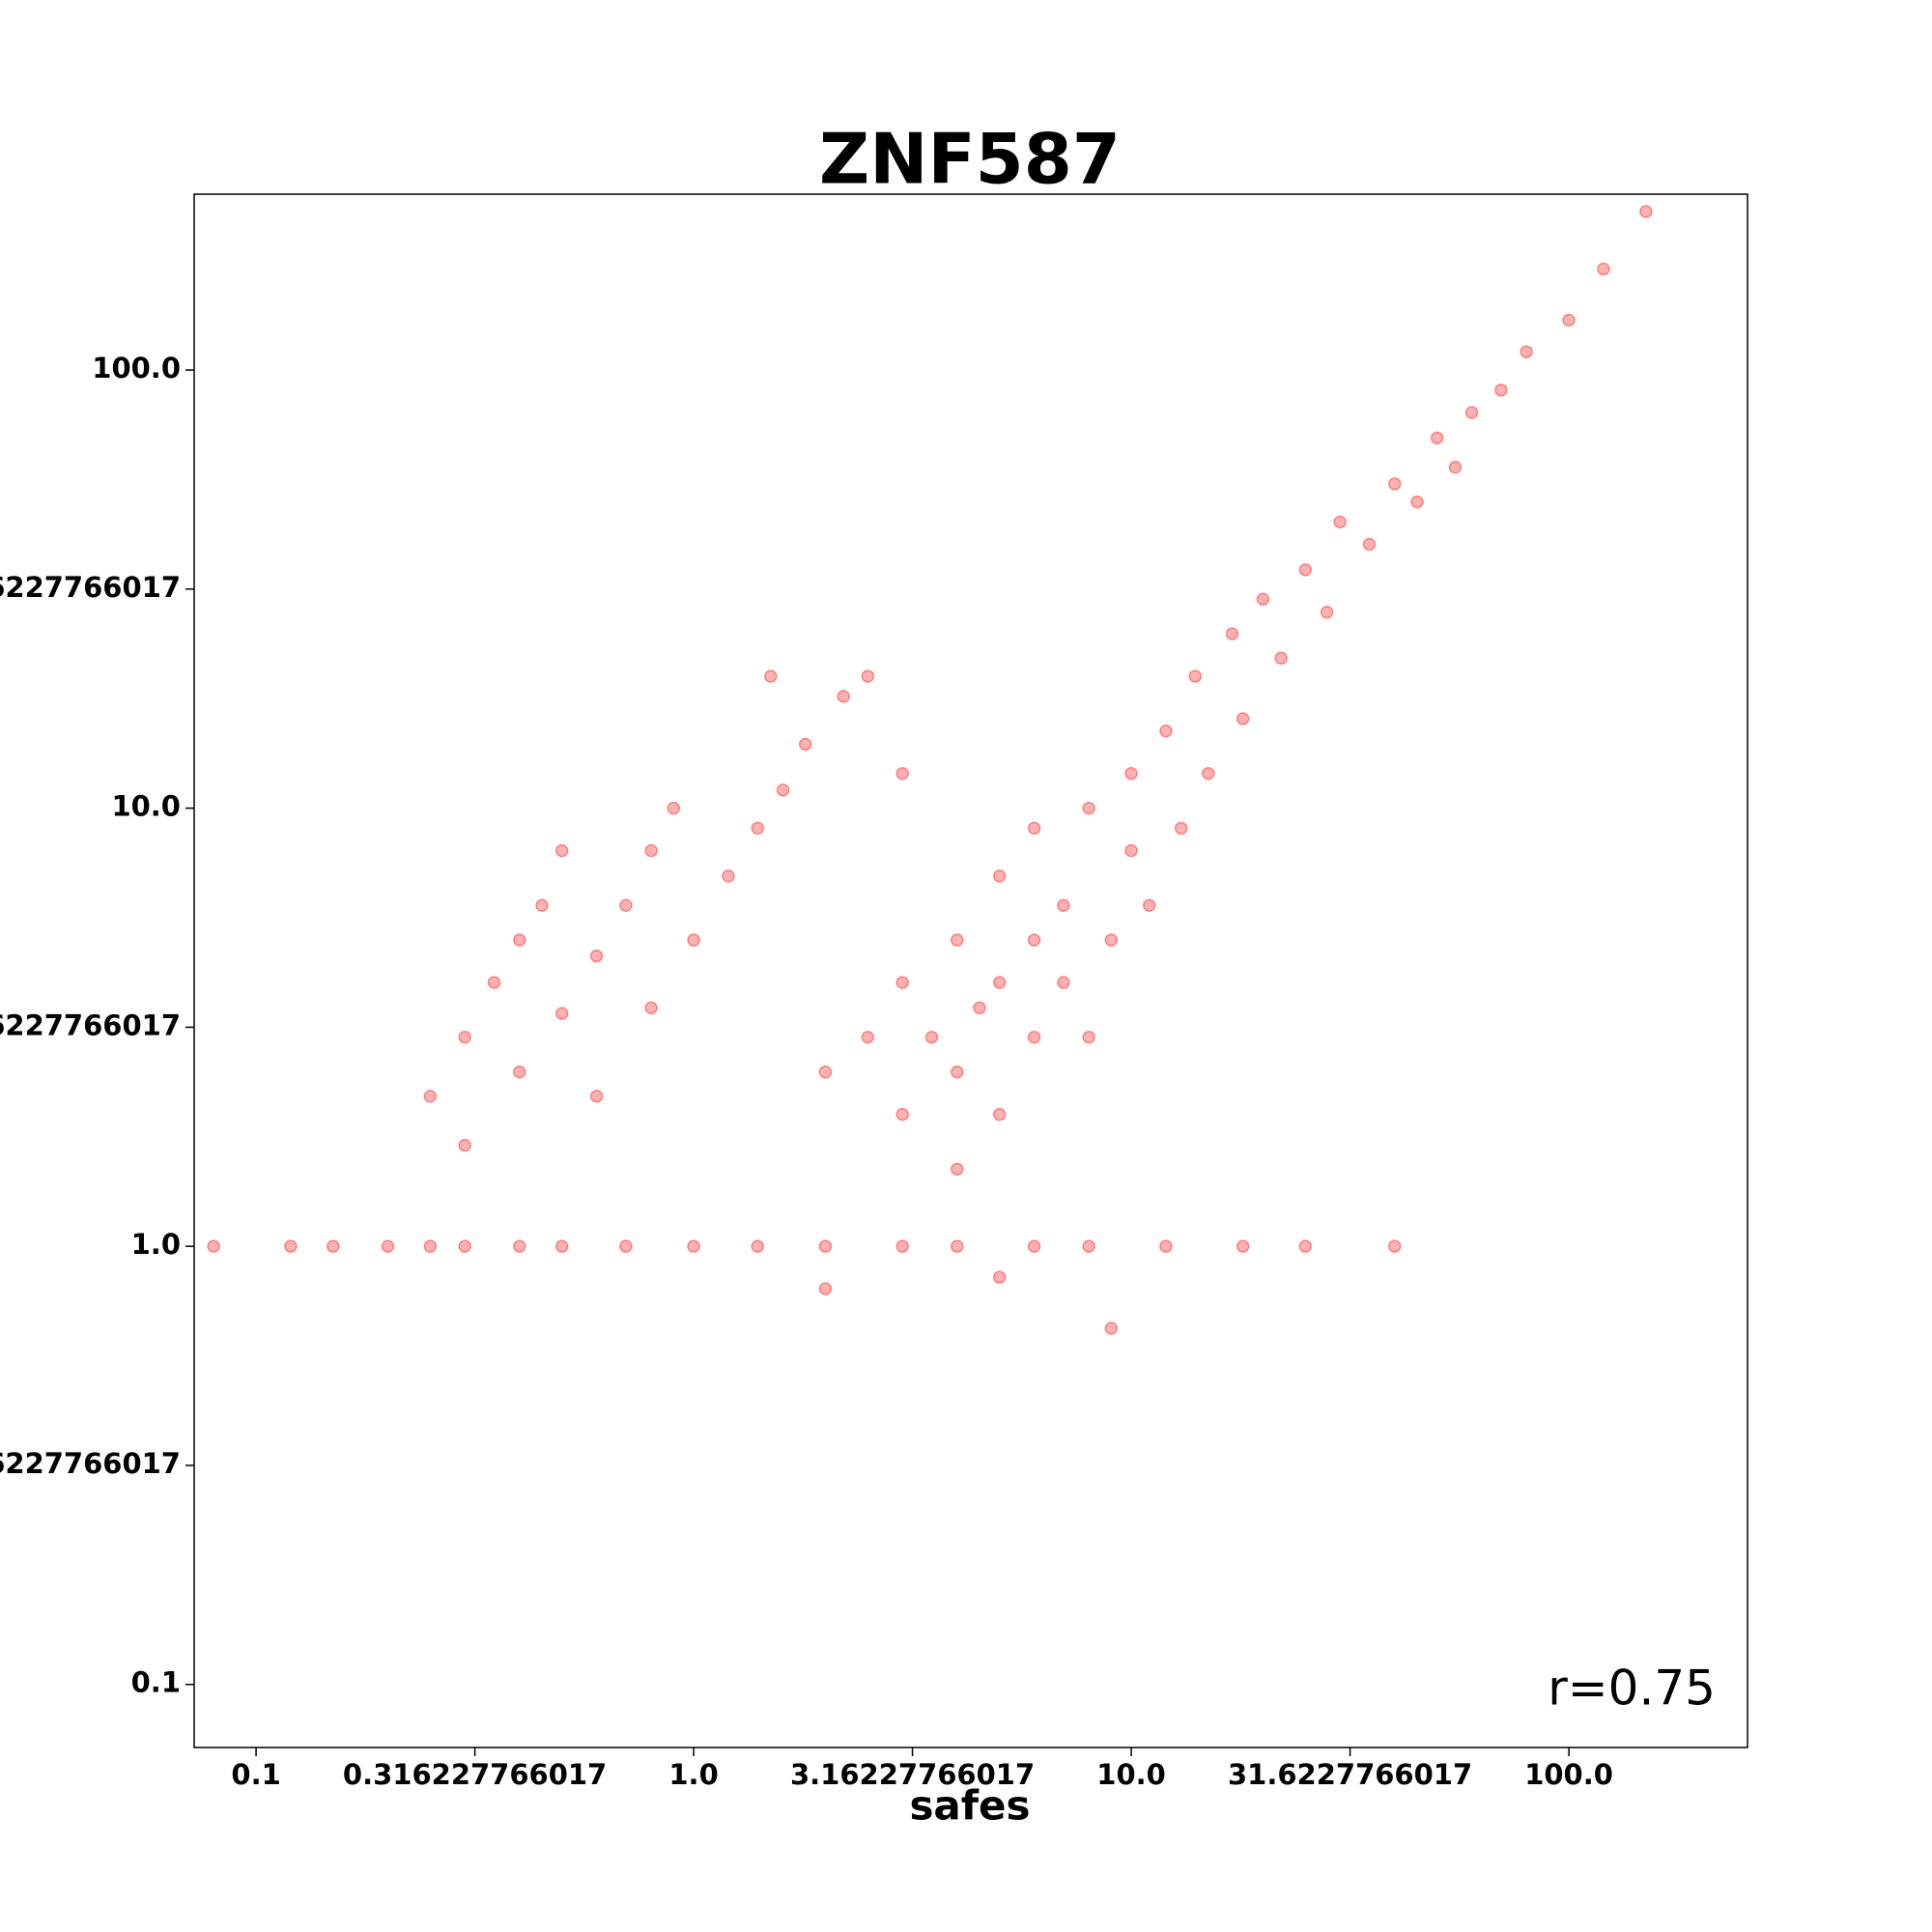 The width and height of the screenshot is (1932, 1932). I want to click on x-tick-label: 3.16227766017, so click(912, 1774).